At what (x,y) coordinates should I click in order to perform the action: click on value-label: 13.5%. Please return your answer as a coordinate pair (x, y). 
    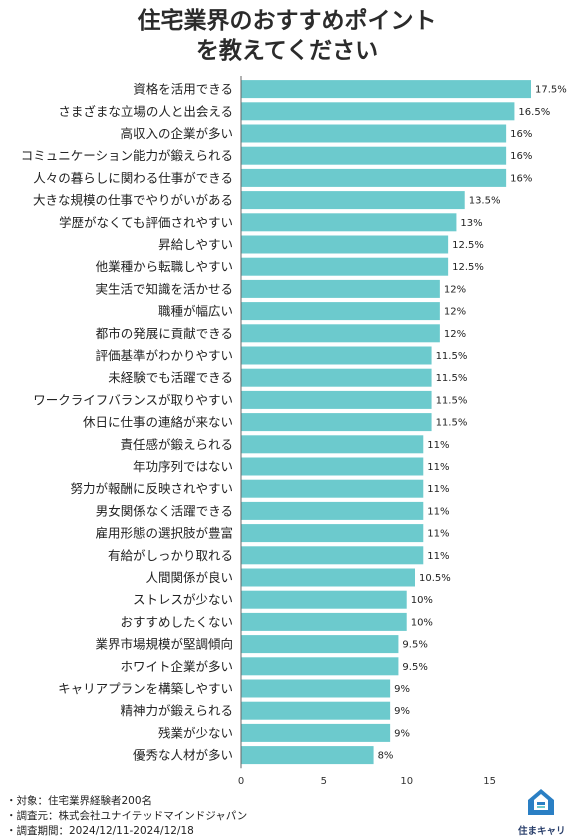
    Looking at the image, I should click on (485, 201).